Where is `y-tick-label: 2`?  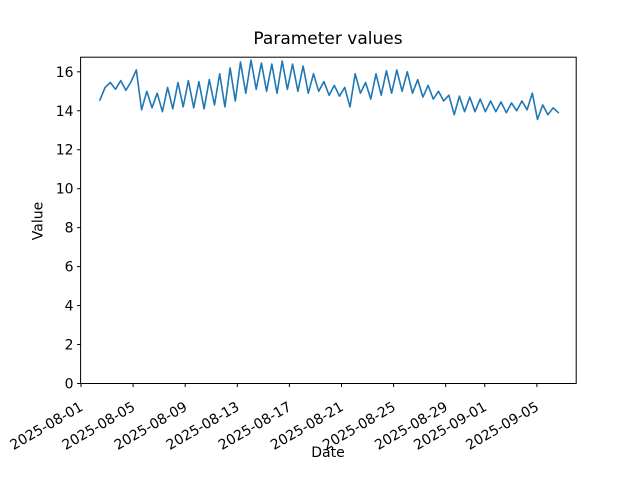
y-tick-label: 2 is located at coordinates (69, 346).